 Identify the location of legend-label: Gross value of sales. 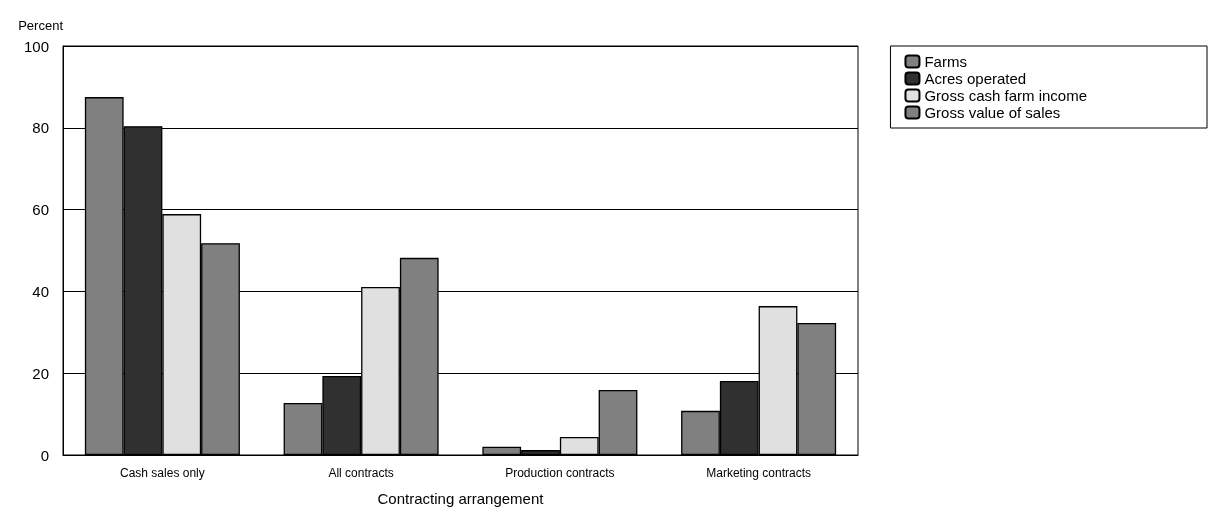
(992, 112).